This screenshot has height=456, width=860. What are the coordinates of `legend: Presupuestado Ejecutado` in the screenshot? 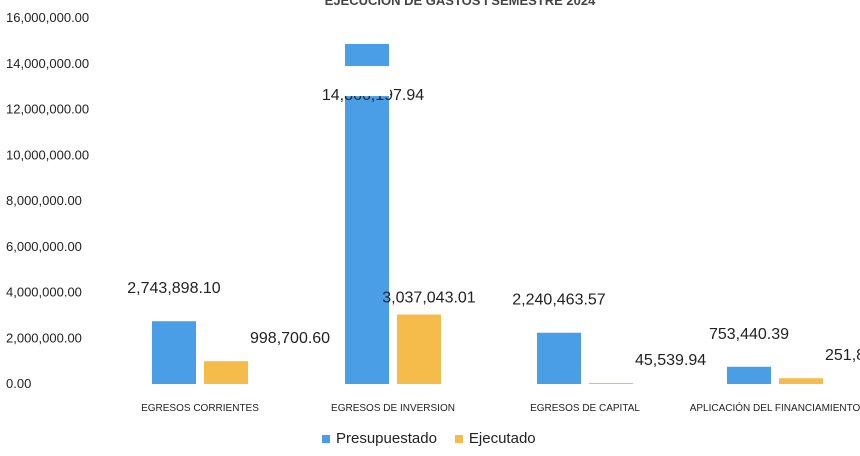 It's located at (438, 438).